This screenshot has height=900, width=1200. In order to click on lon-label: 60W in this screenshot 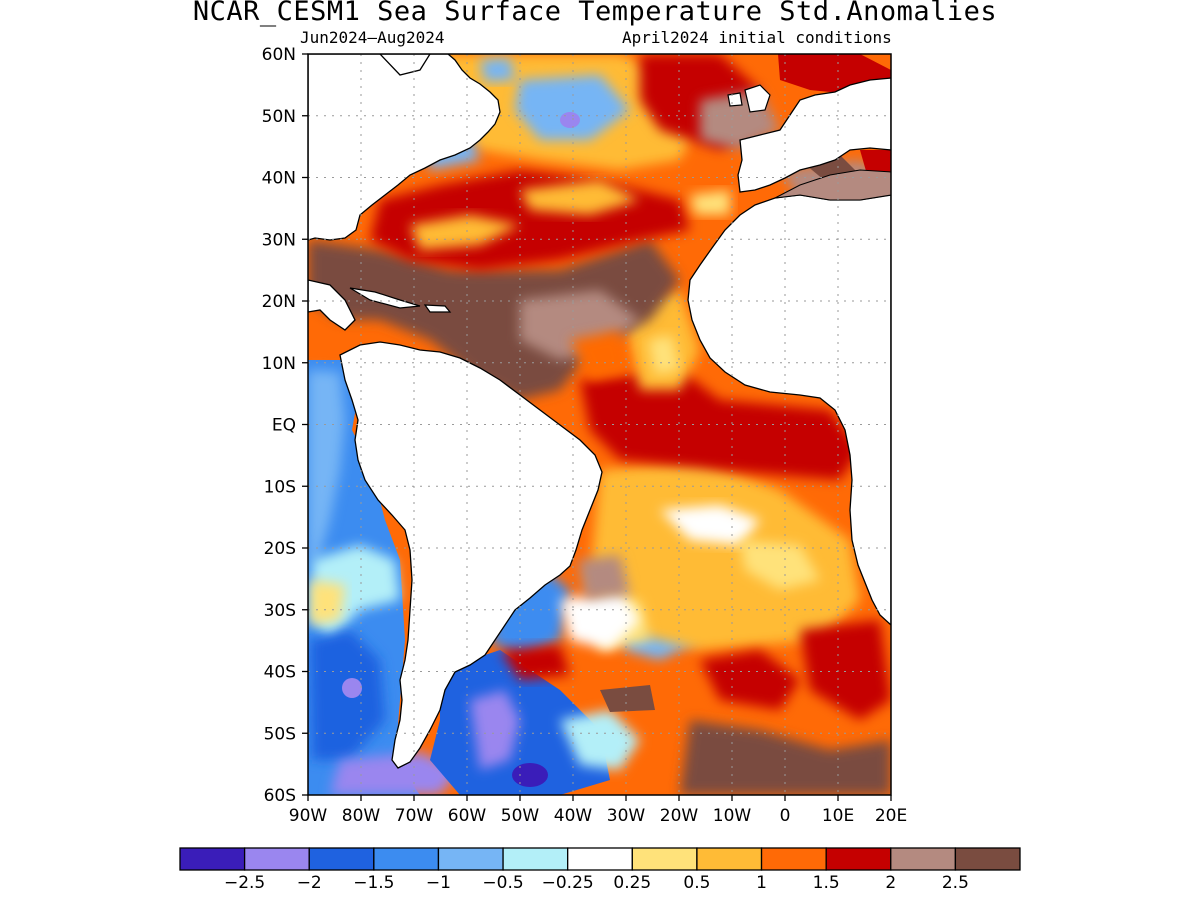, I will do `click(467, 816)`.